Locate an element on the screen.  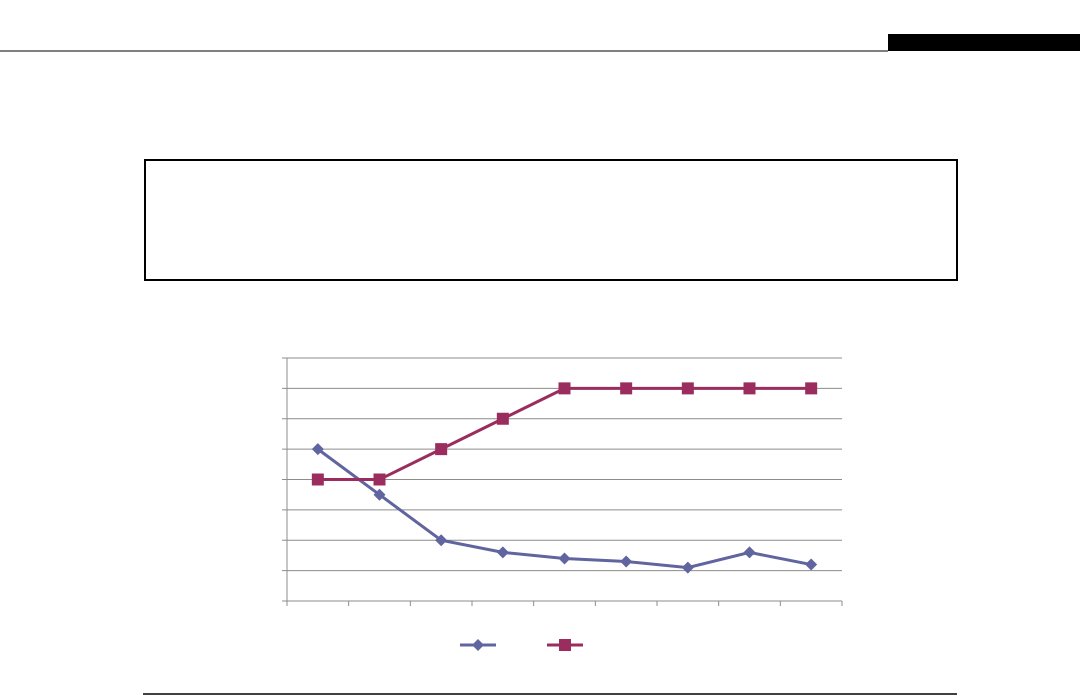
text-box is located at coordinates (551, 220).